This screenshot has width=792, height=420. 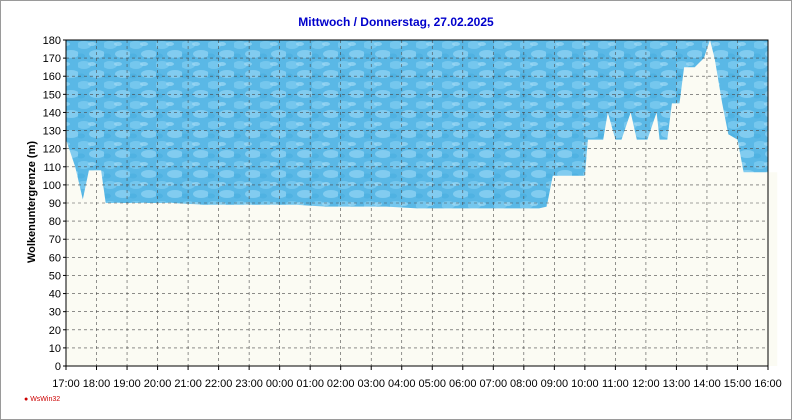 I want to click on x-tick-label: 12:00, so click(x=646, y=384).